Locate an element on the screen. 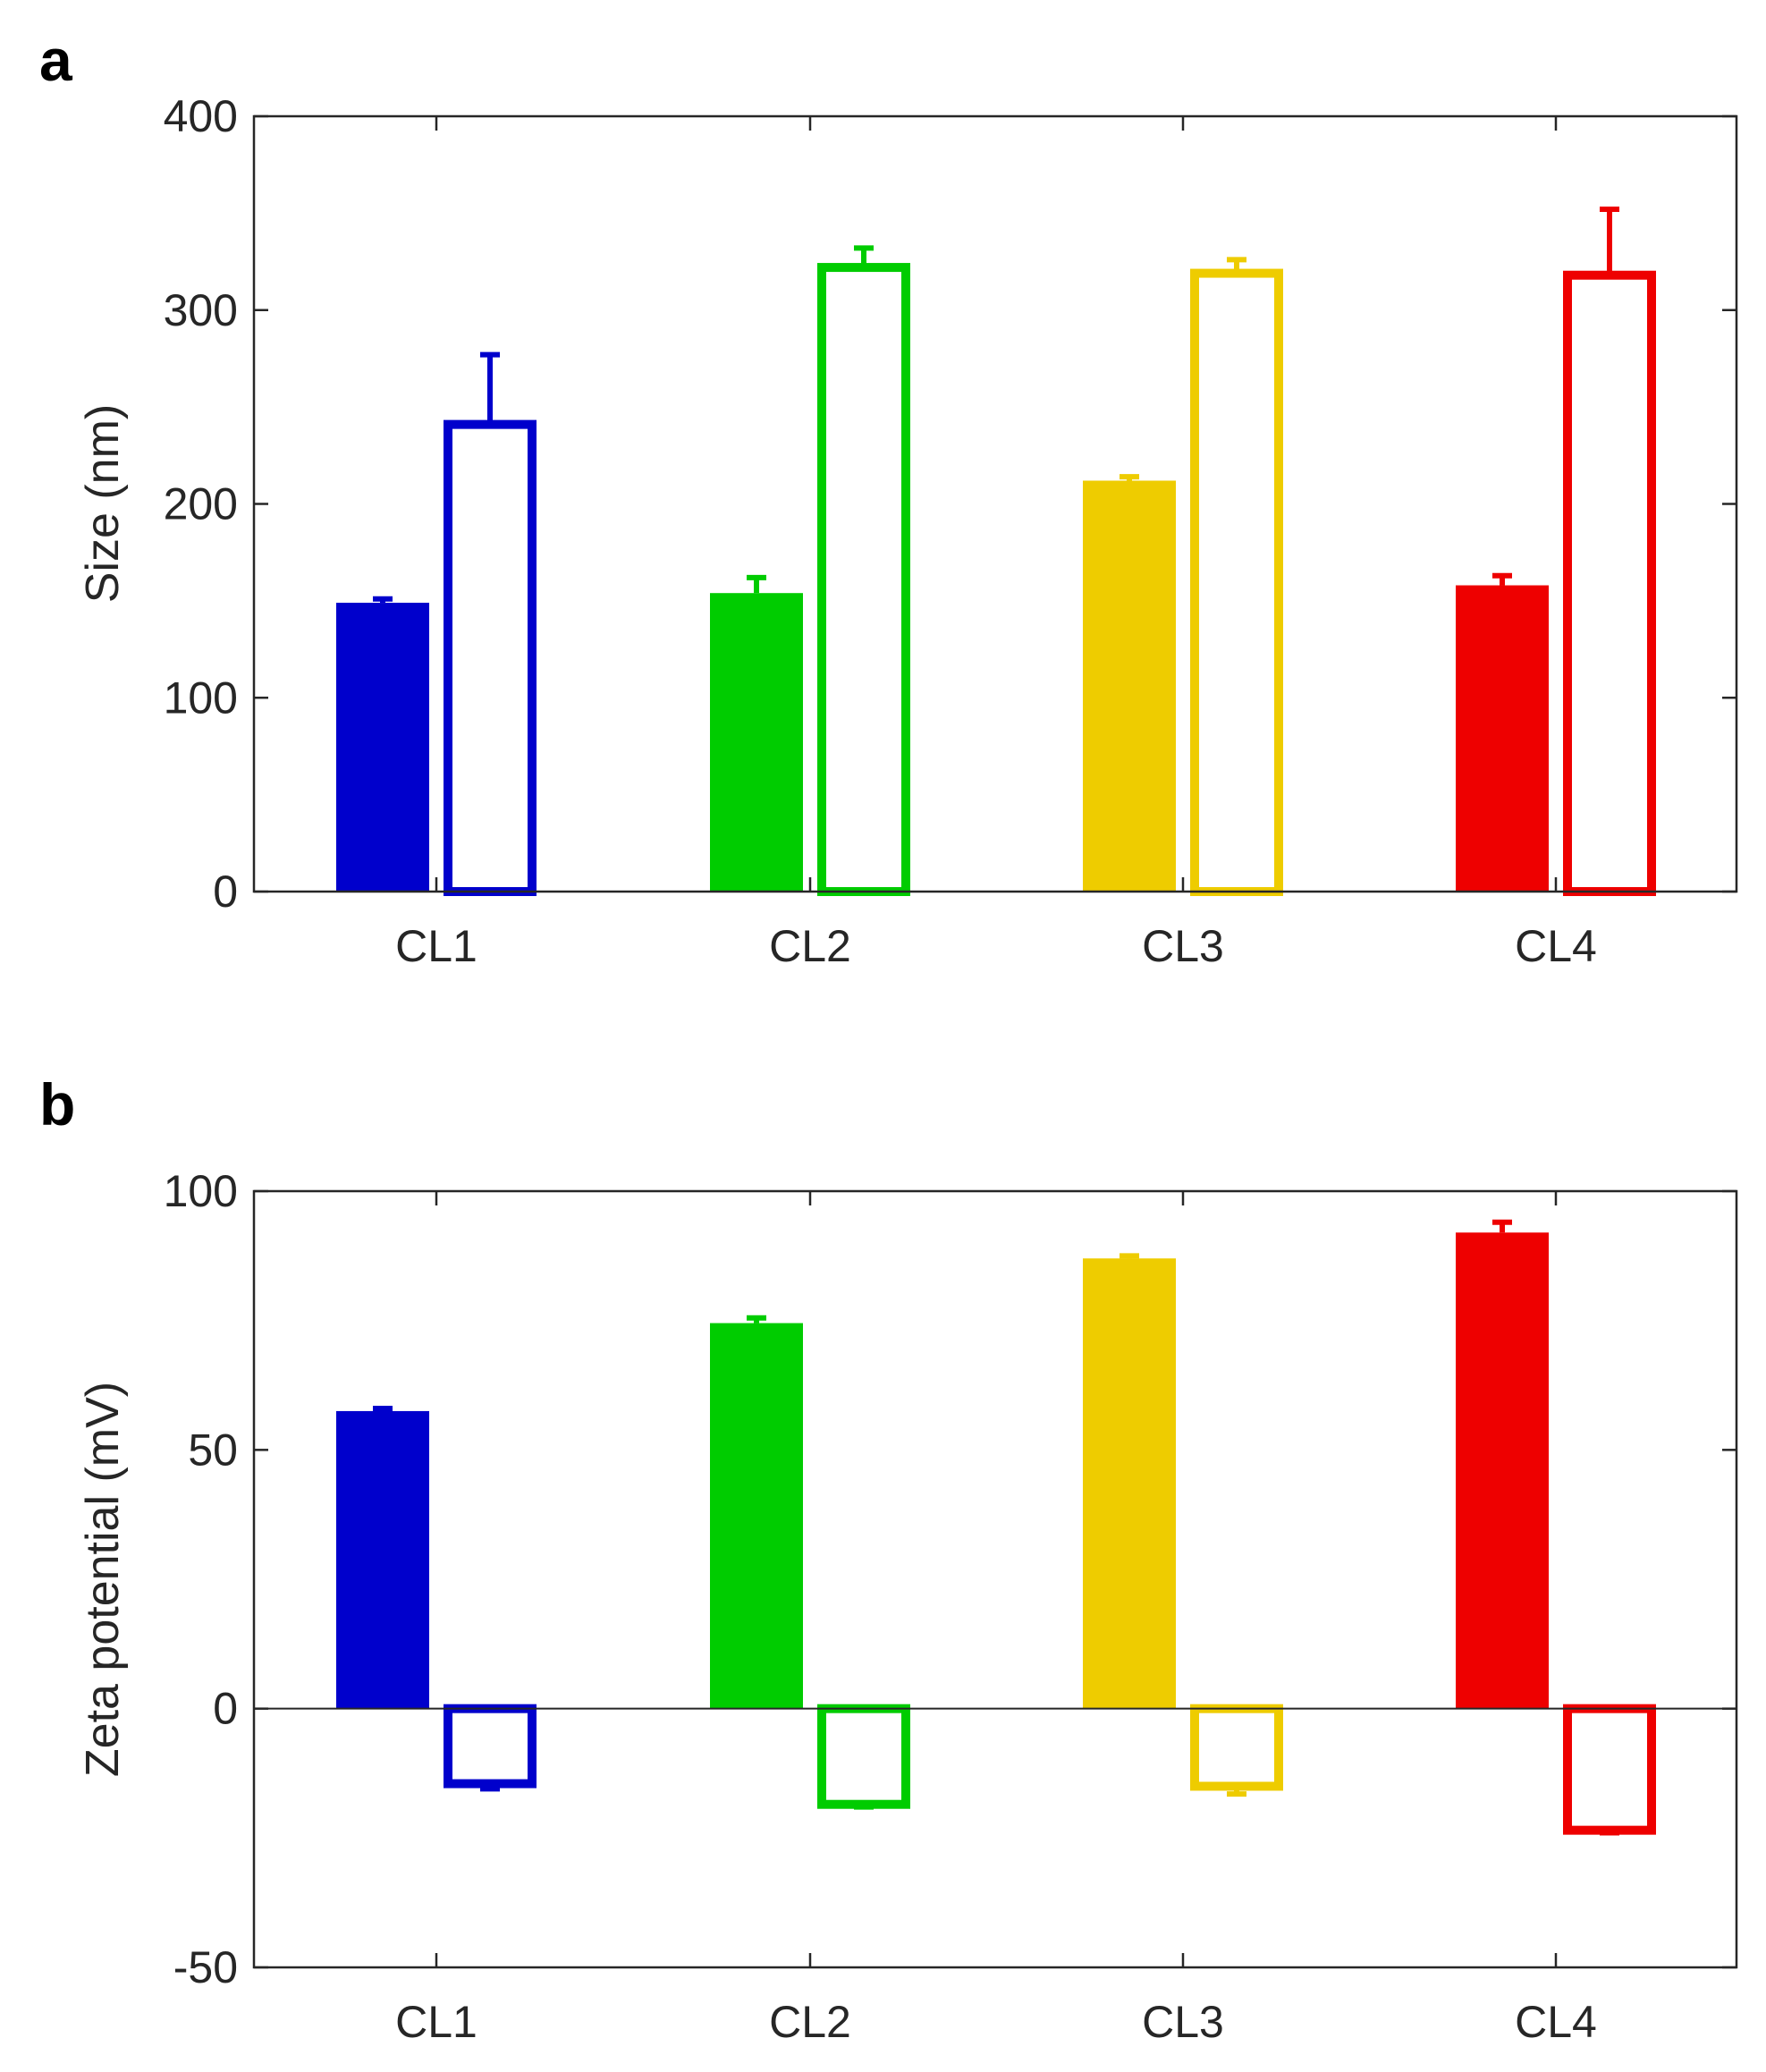 The image size is (1766, 2072). chart-b-open-bar-cl2 is located at coordinates (863, 1756).